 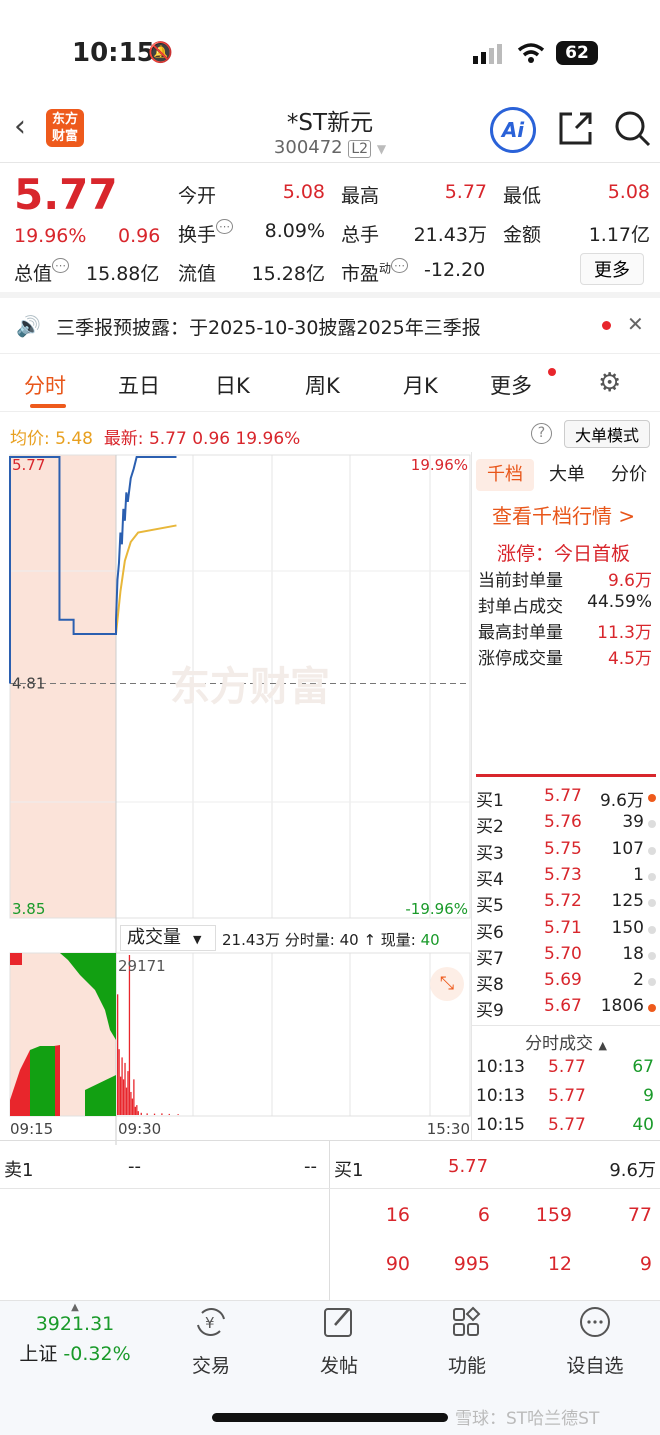 What do you see at coordinates (330, 326) in the screenshot?
I see `notice-bar: 🔊 三季报预披露：于2025-10-30披露2025年三季报 ✕` at bounding box center [330, 326].